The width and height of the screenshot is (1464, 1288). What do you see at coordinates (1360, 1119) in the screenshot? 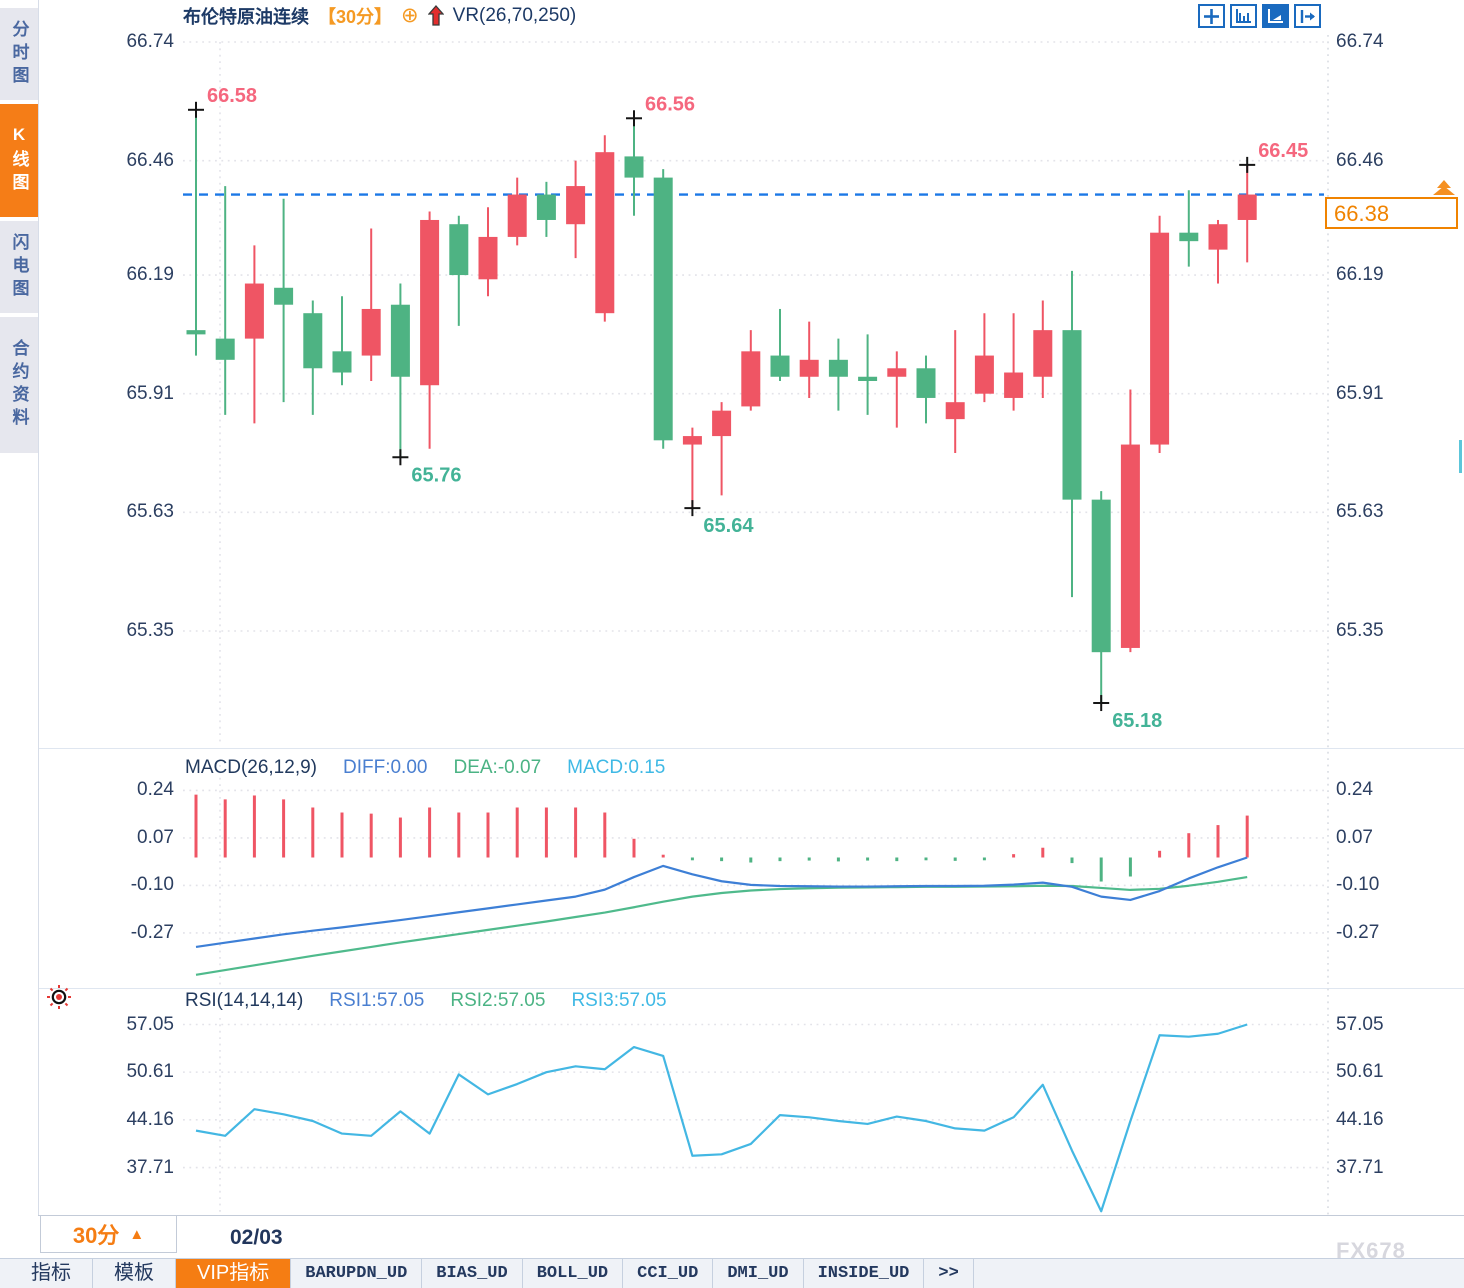
I see `rsi-tick-right-2: 44.16` at bounding box center [1360, 1119].